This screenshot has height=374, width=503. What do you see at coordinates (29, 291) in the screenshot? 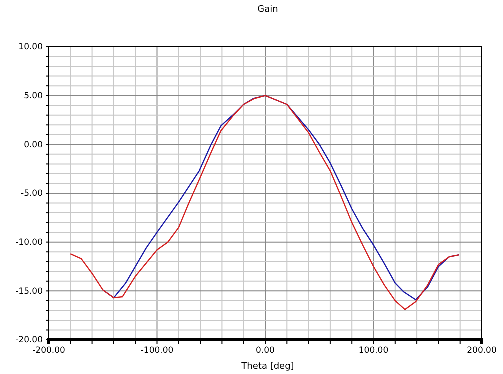
I see `y-tick-label: -15.00` at bounding box center [29, 291].